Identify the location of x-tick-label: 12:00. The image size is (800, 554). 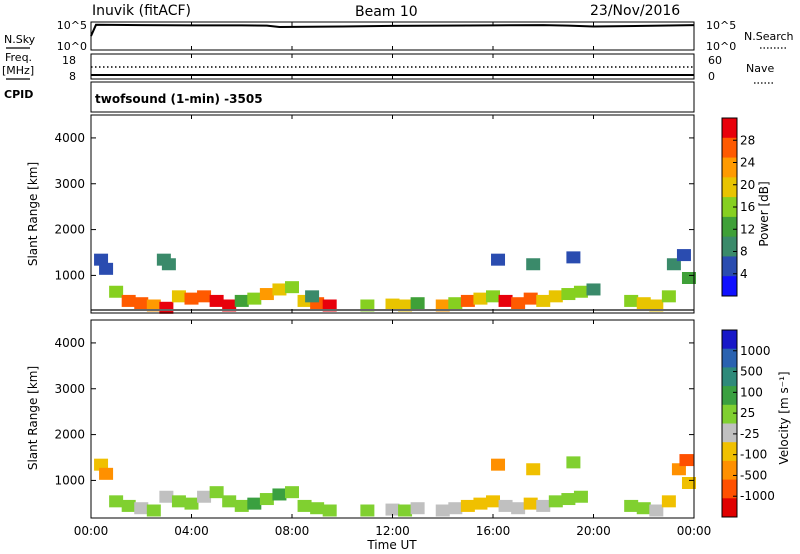
(392, 531).